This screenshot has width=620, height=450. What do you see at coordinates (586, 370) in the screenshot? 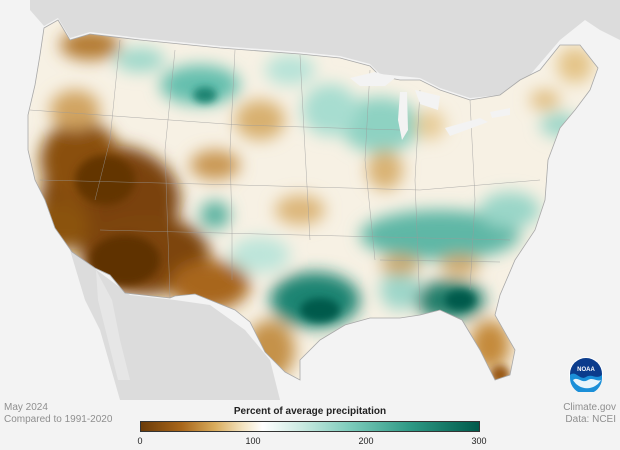
I see `svg-text: NOAA` at bounding box center [586, 370].